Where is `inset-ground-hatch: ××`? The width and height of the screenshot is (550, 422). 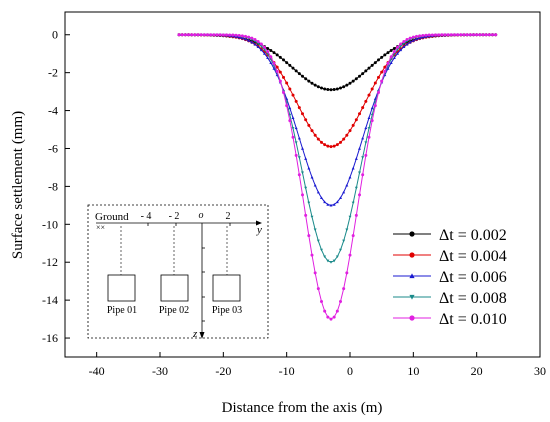 inset-ground-hatch: ×× is located at coordinates (100, 227).